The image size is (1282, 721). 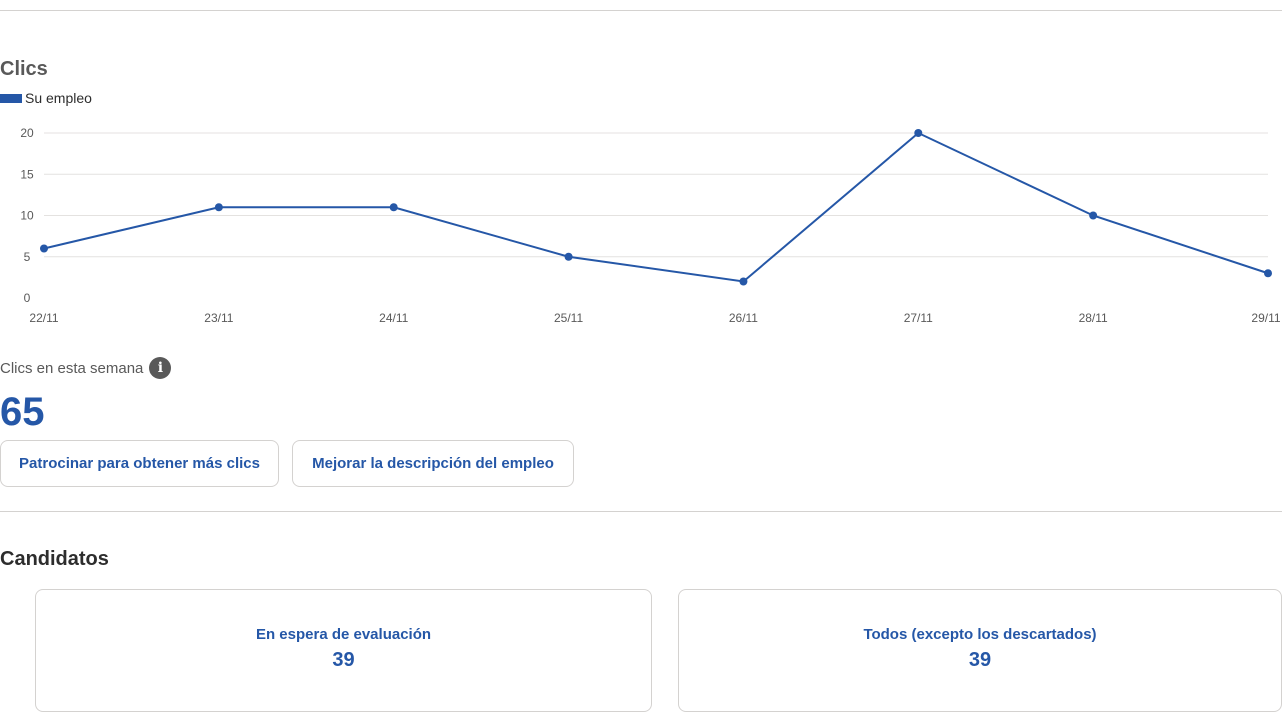 I want to click on x-tick-label: 27/11, so click(x=918, y=318).